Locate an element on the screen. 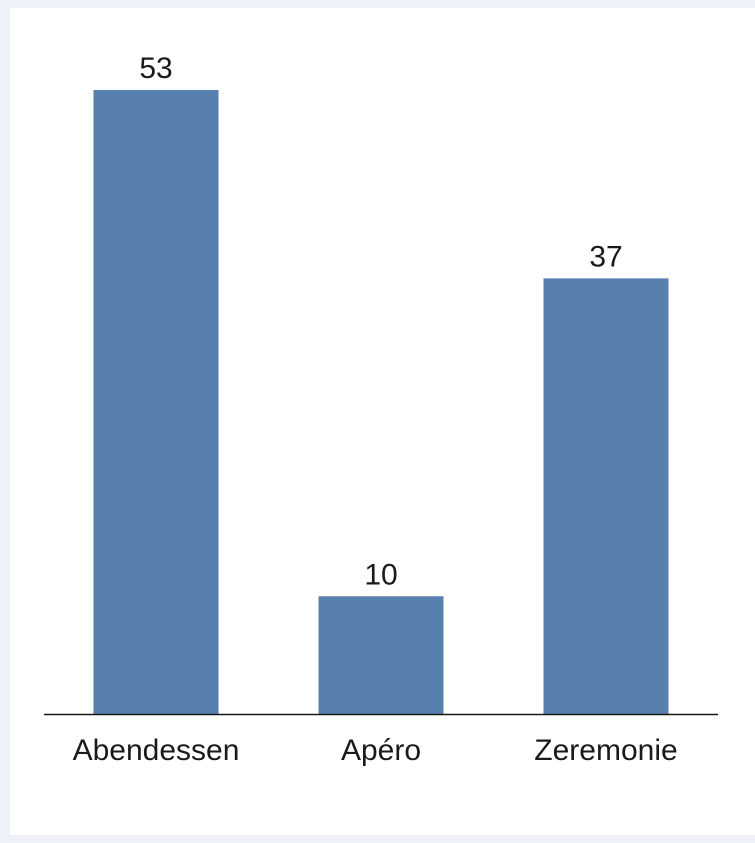  x-tick-label-0: Abendessen is located at coordinates (156, 750).